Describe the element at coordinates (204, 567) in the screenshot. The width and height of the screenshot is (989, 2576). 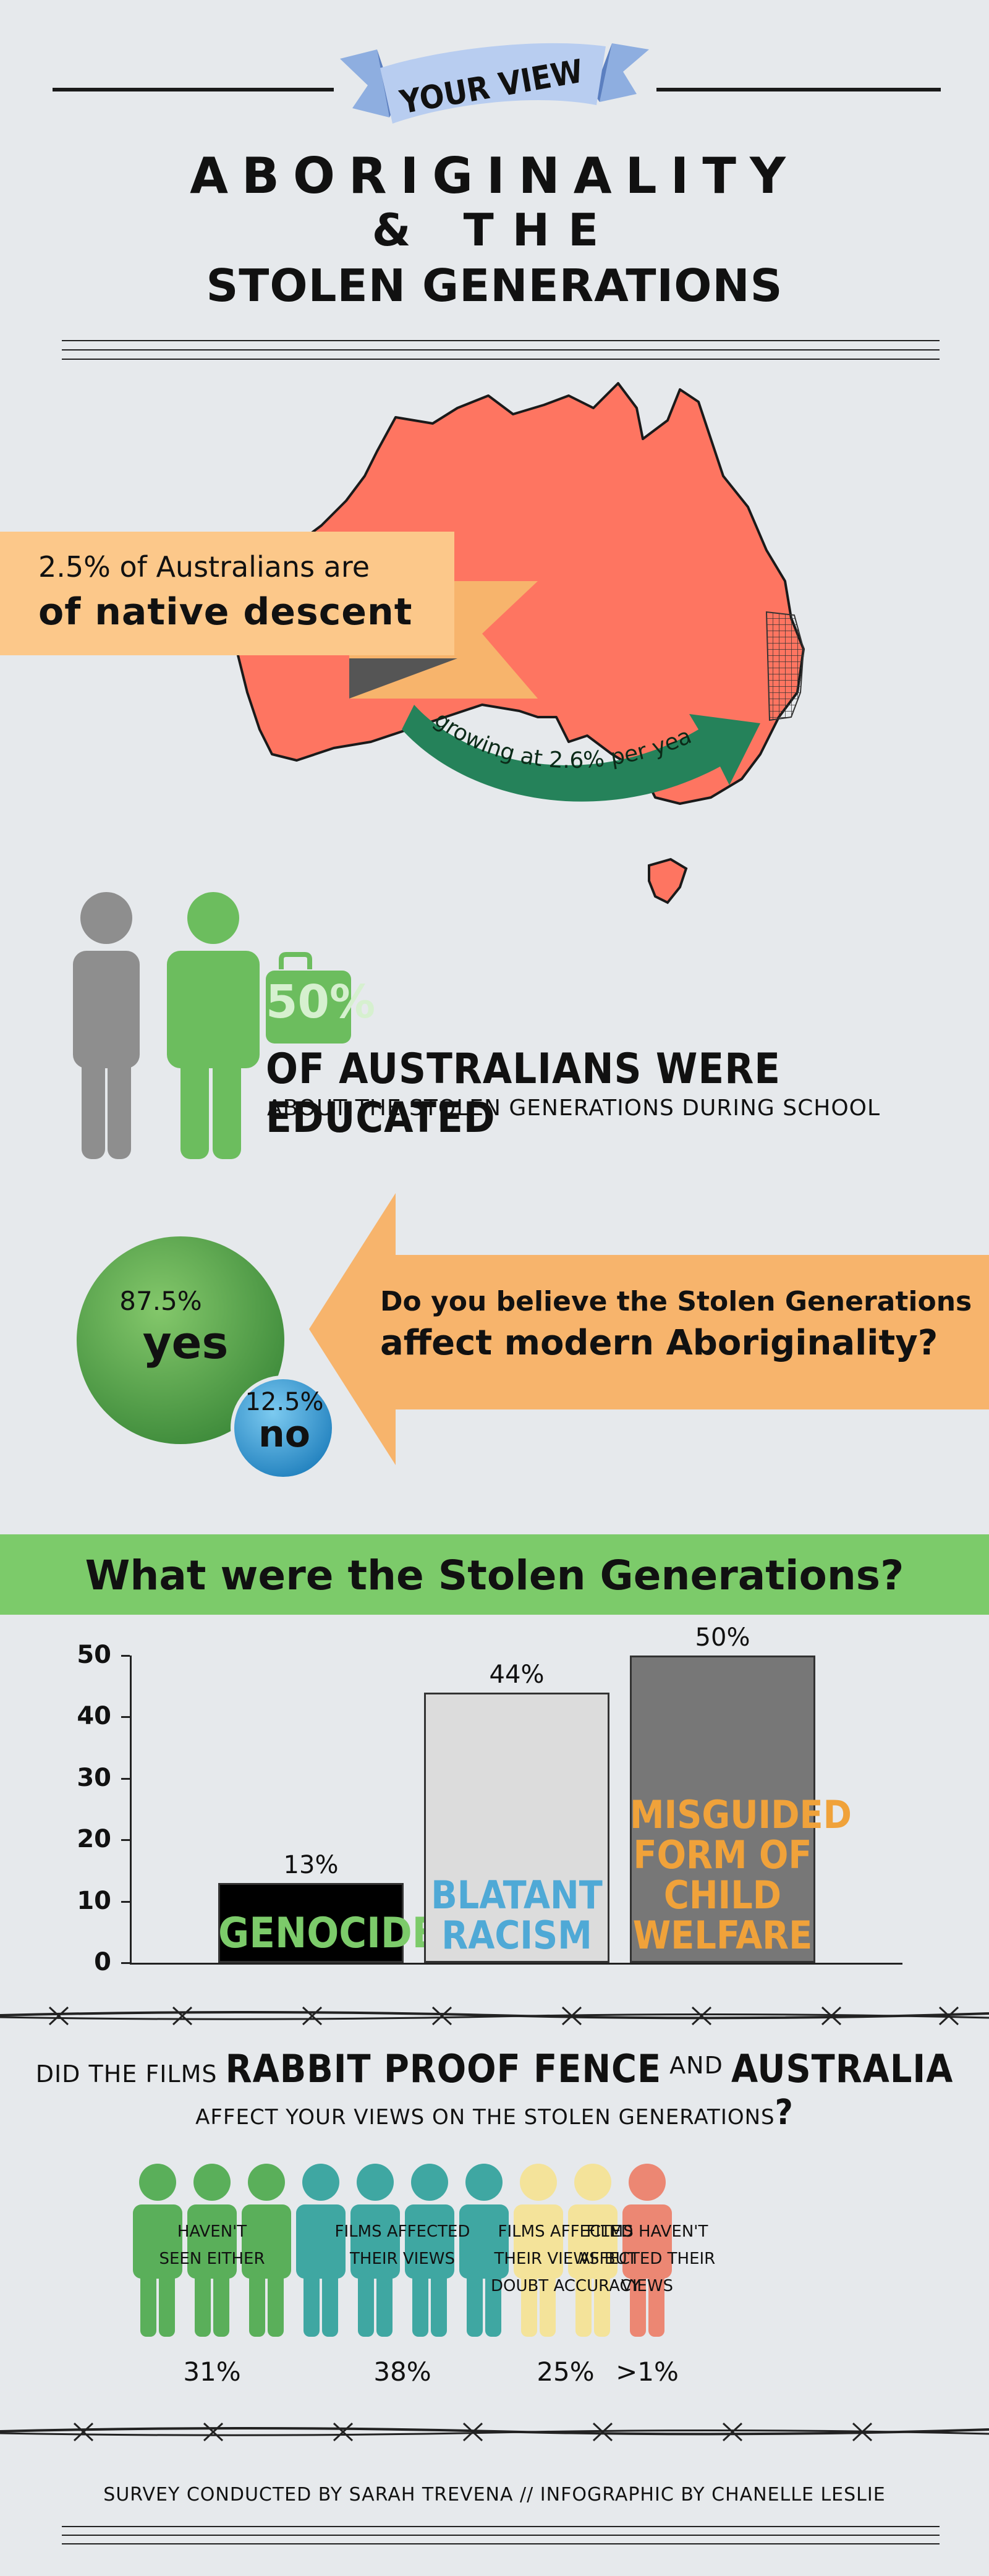
I see `native-percent-text: 2.5% of Australians are` at that location.